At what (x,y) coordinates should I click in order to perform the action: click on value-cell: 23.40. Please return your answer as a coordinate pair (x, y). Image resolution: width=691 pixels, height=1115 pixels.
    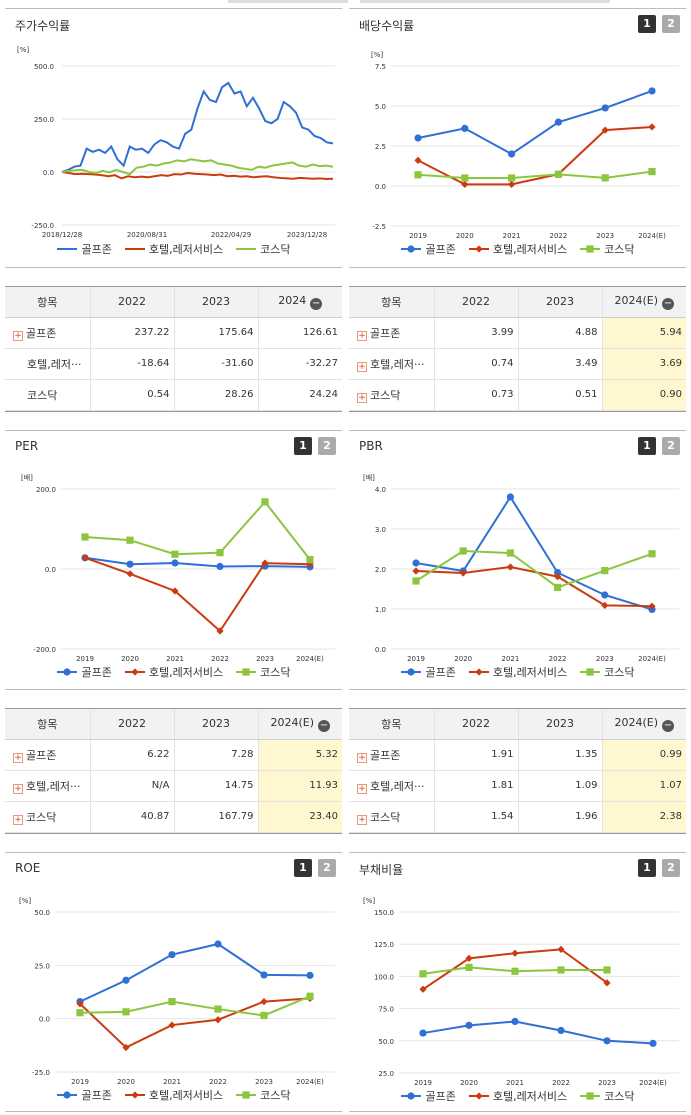
    Looking at the image, I should click on (299, 817).